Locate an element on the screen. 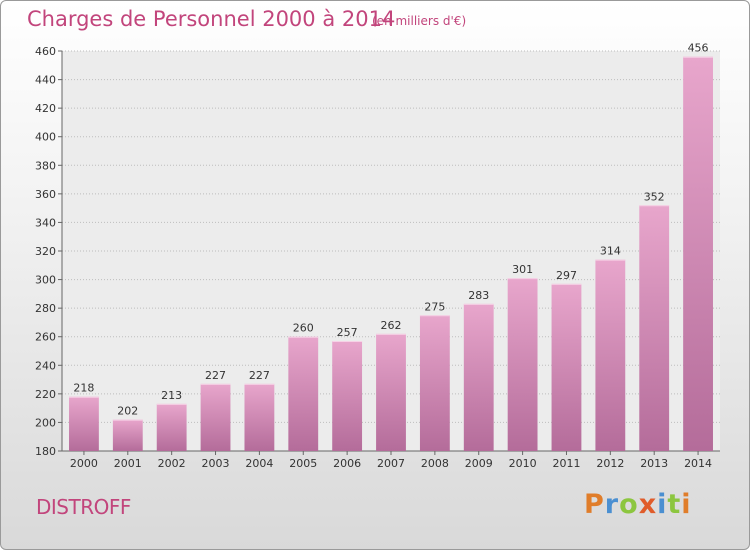  x-tick-label: 2004 is located at coordinates (259, 463).